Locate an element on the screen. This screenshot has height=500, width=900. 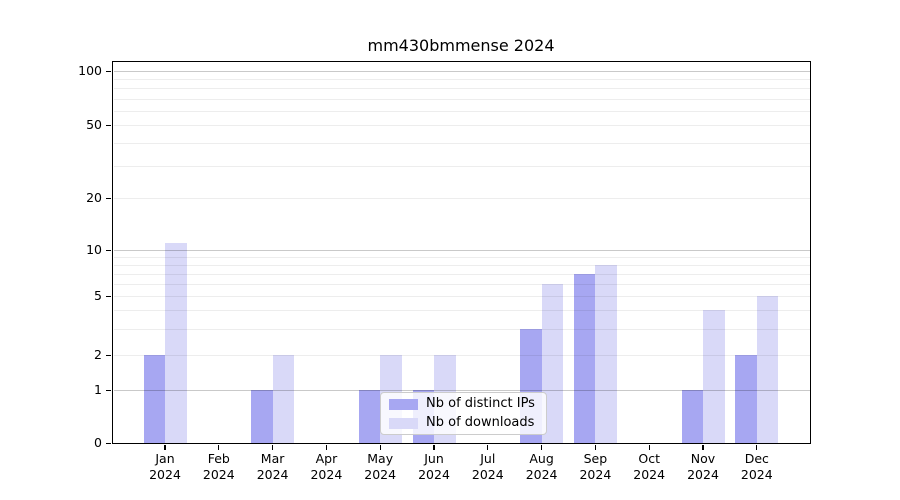
y-tick-label: 100 is located at coordinates (90, 70).